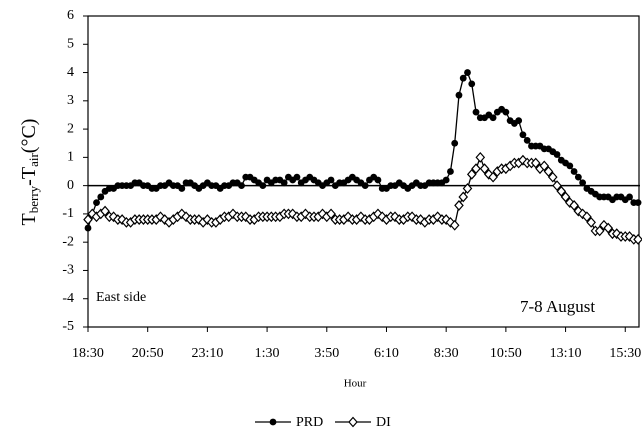  What do you see at coordinates (70, 128) in the screenshot?
I see `y-tick-label: 2` at bounding box center [70, 128].